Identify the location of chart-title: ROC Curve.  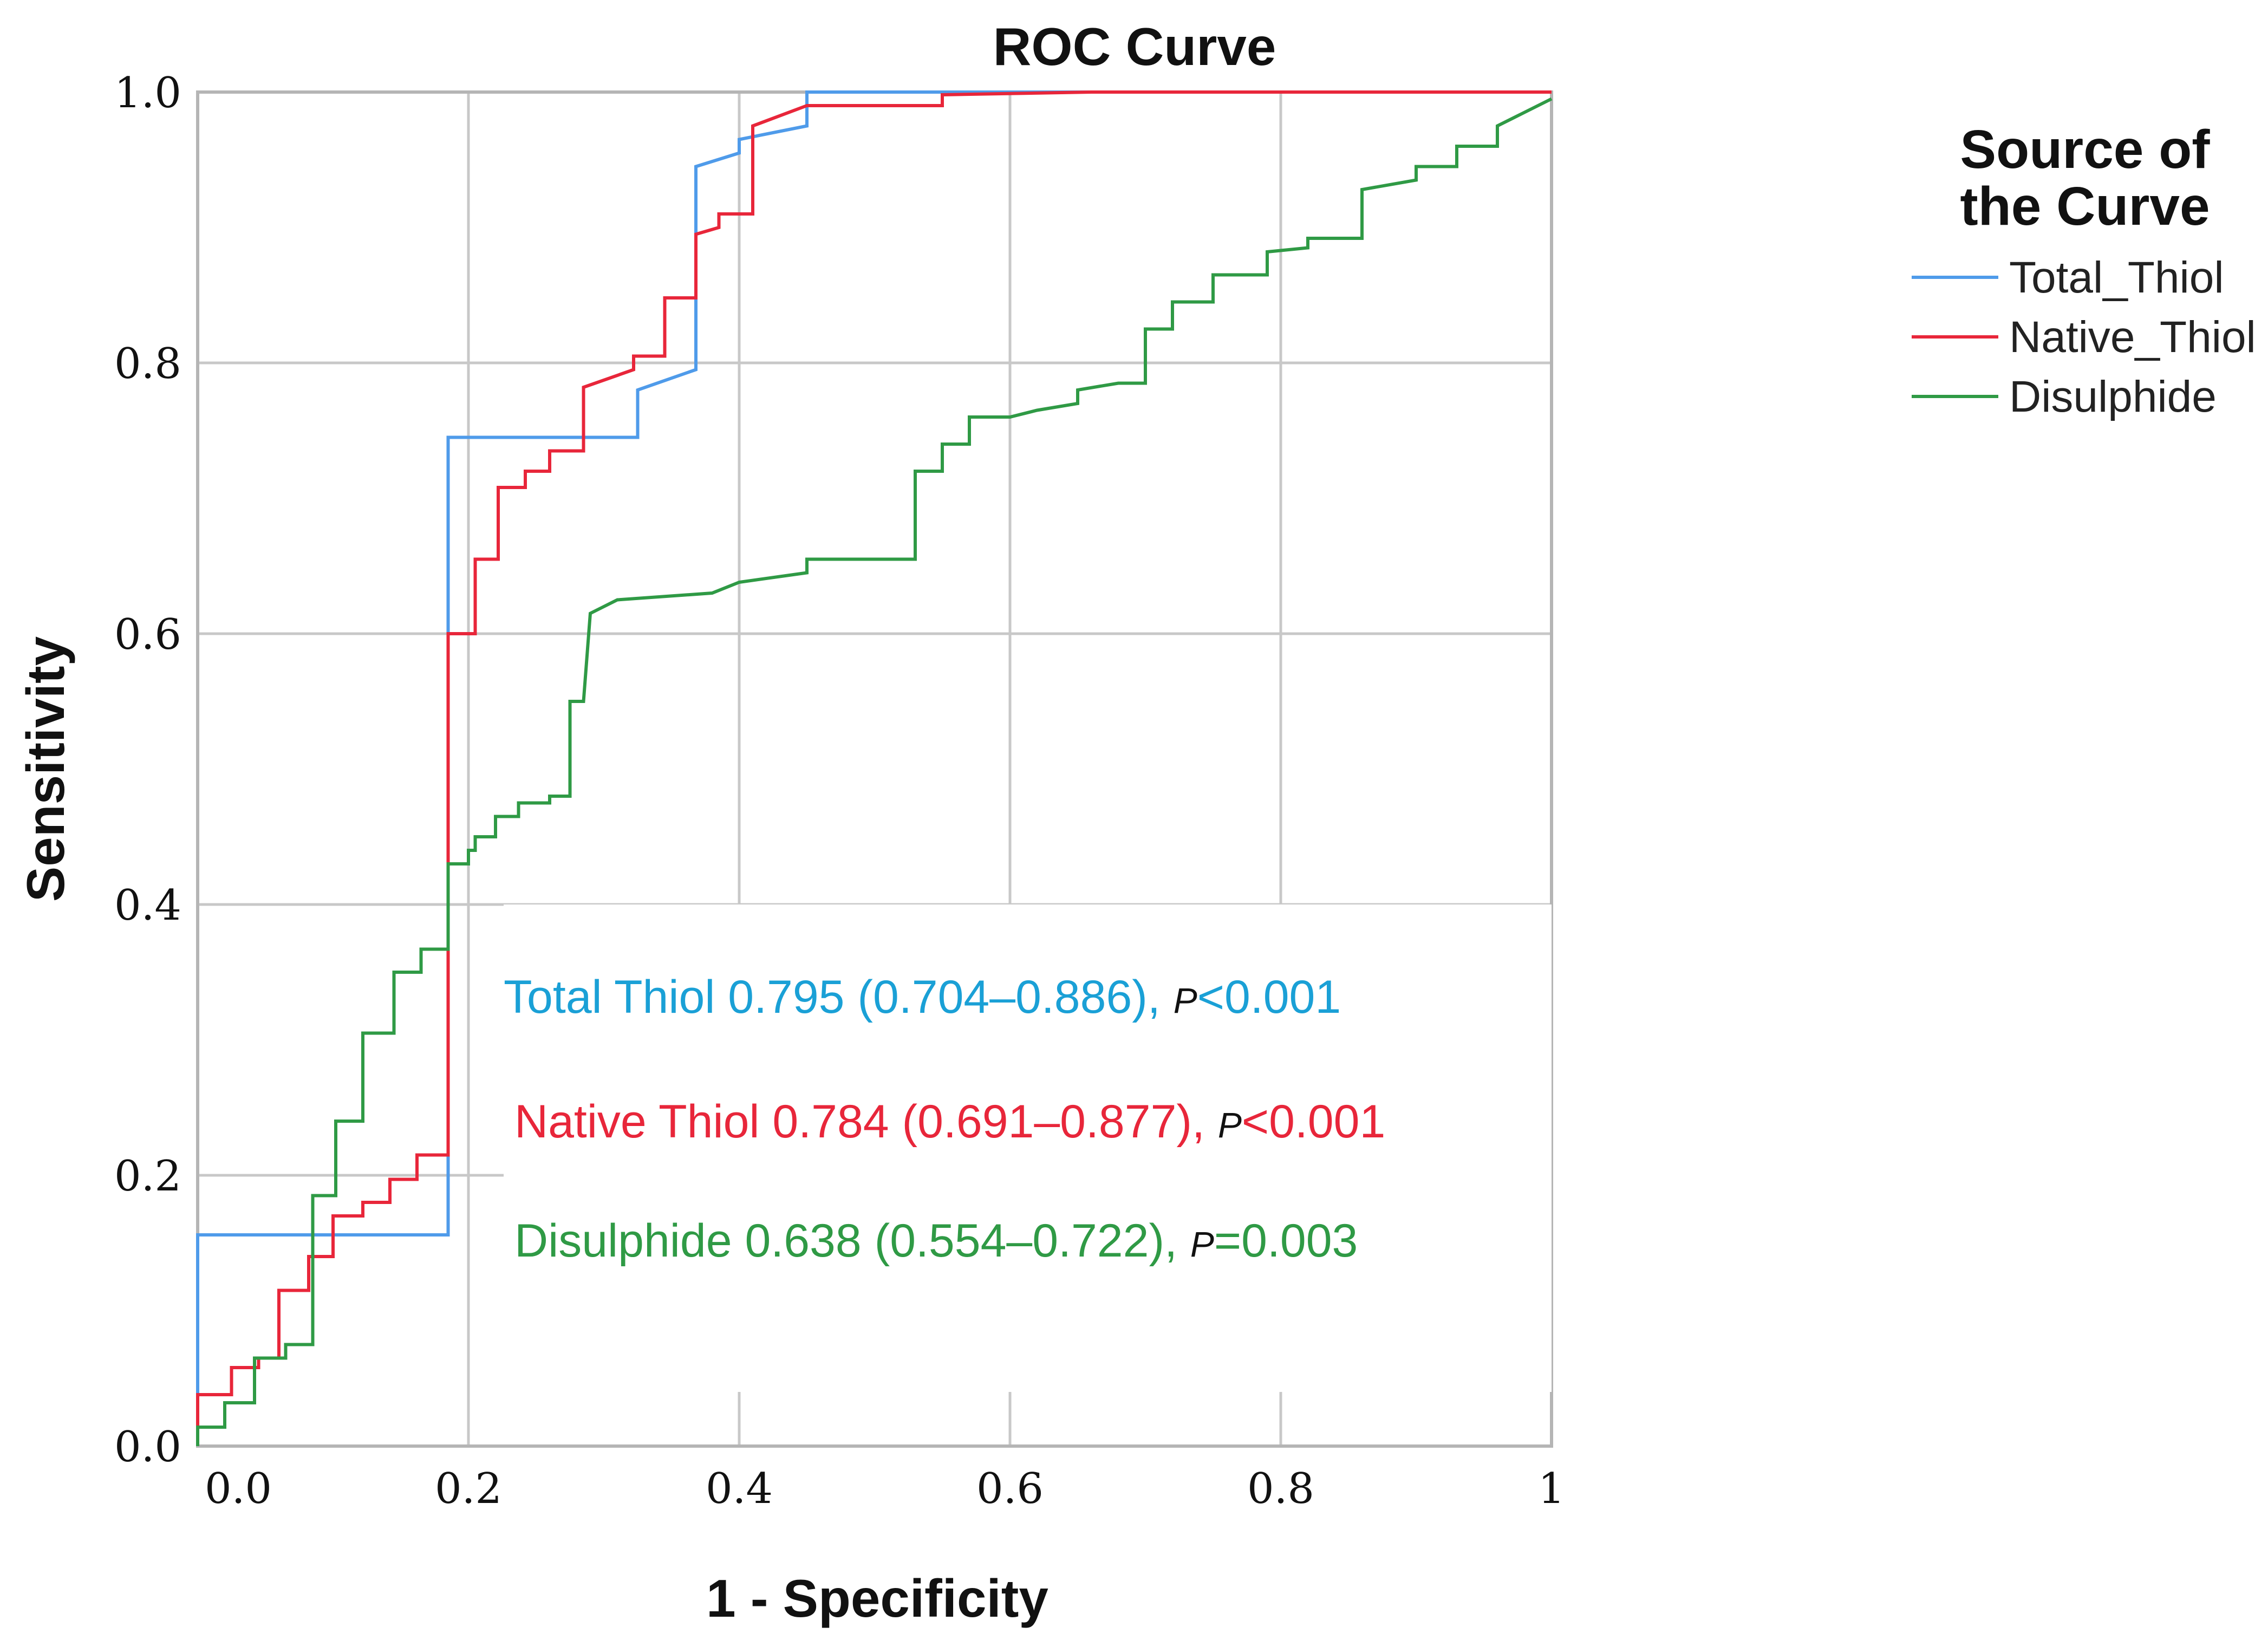
(1134, 46).